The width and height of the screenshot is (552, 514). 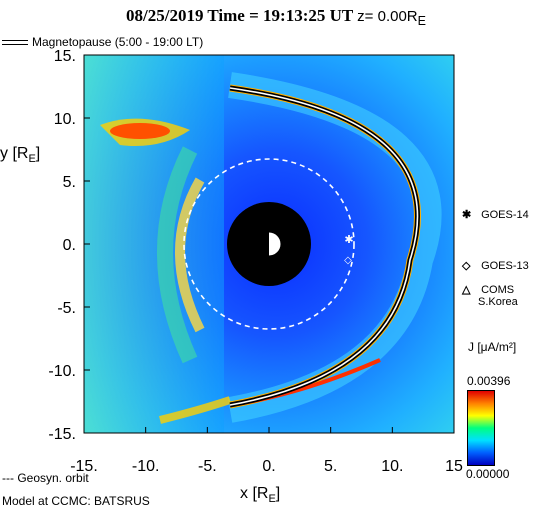 I want to click on x-tick-label: -10., so click(x=146, y=466).